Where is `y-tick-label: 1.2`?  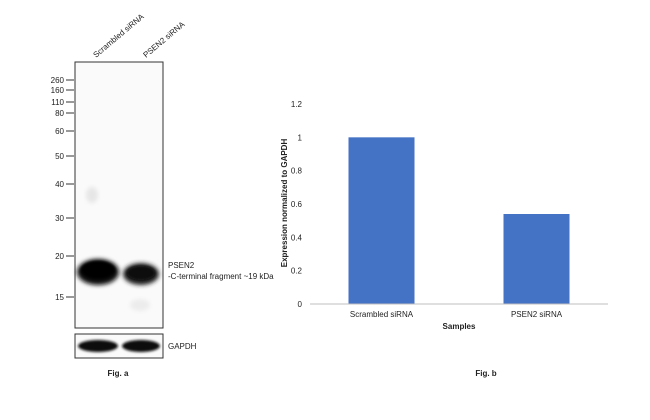
y-tick-label: 1.2 is located at coordinates (297, 104).